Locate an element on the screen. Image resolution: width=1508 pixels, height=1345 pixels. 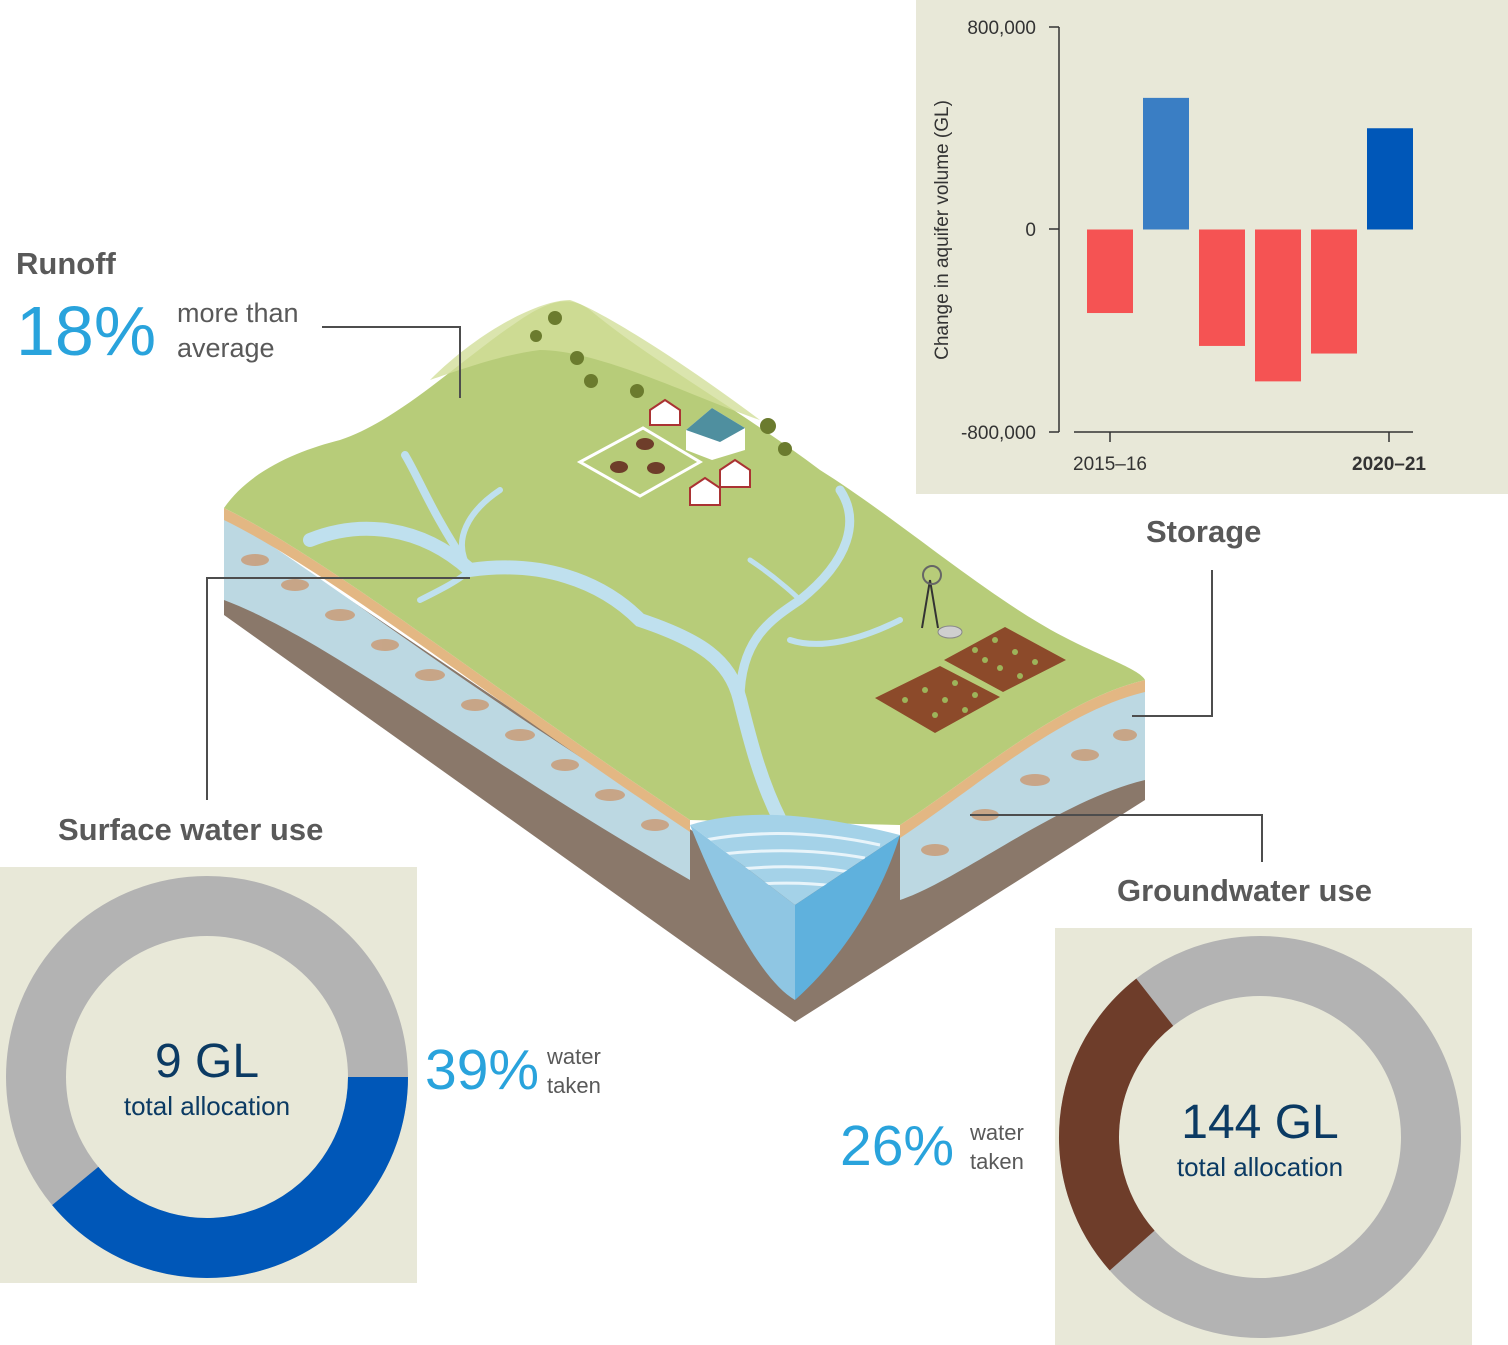
groundwater-donut: 144 GL total allocation is located at coordinates (1260, 1137).